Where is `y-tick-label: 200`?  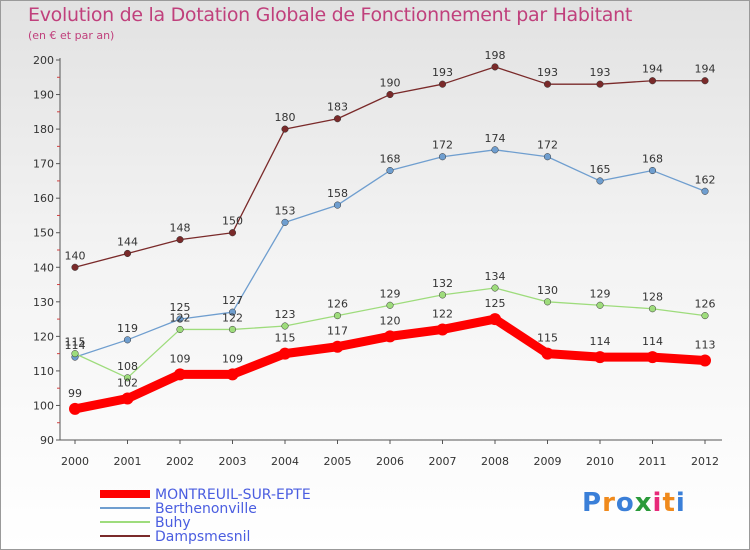 y-tick-label: 200 is located at coordinates (43, 60).